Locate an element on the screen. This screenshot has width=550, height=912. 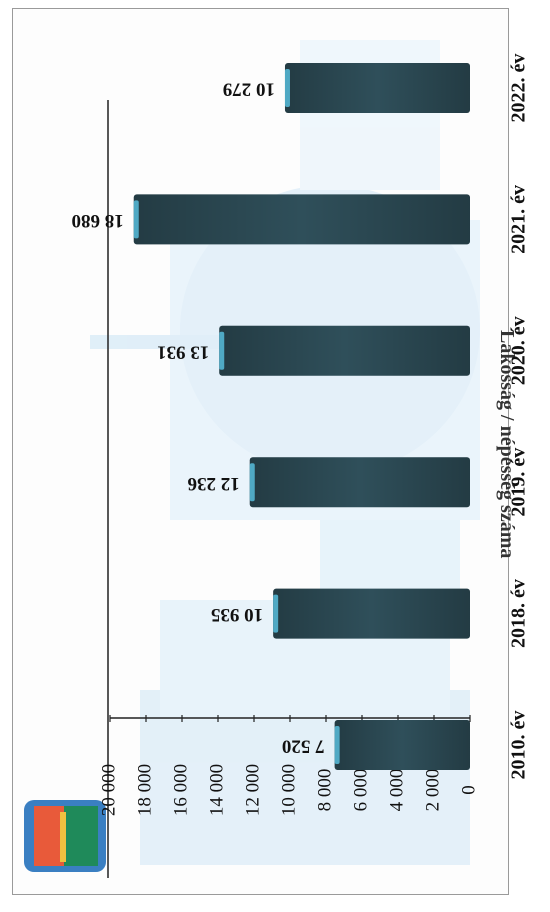
emblem-red-field is located at coordinates (49, 836).